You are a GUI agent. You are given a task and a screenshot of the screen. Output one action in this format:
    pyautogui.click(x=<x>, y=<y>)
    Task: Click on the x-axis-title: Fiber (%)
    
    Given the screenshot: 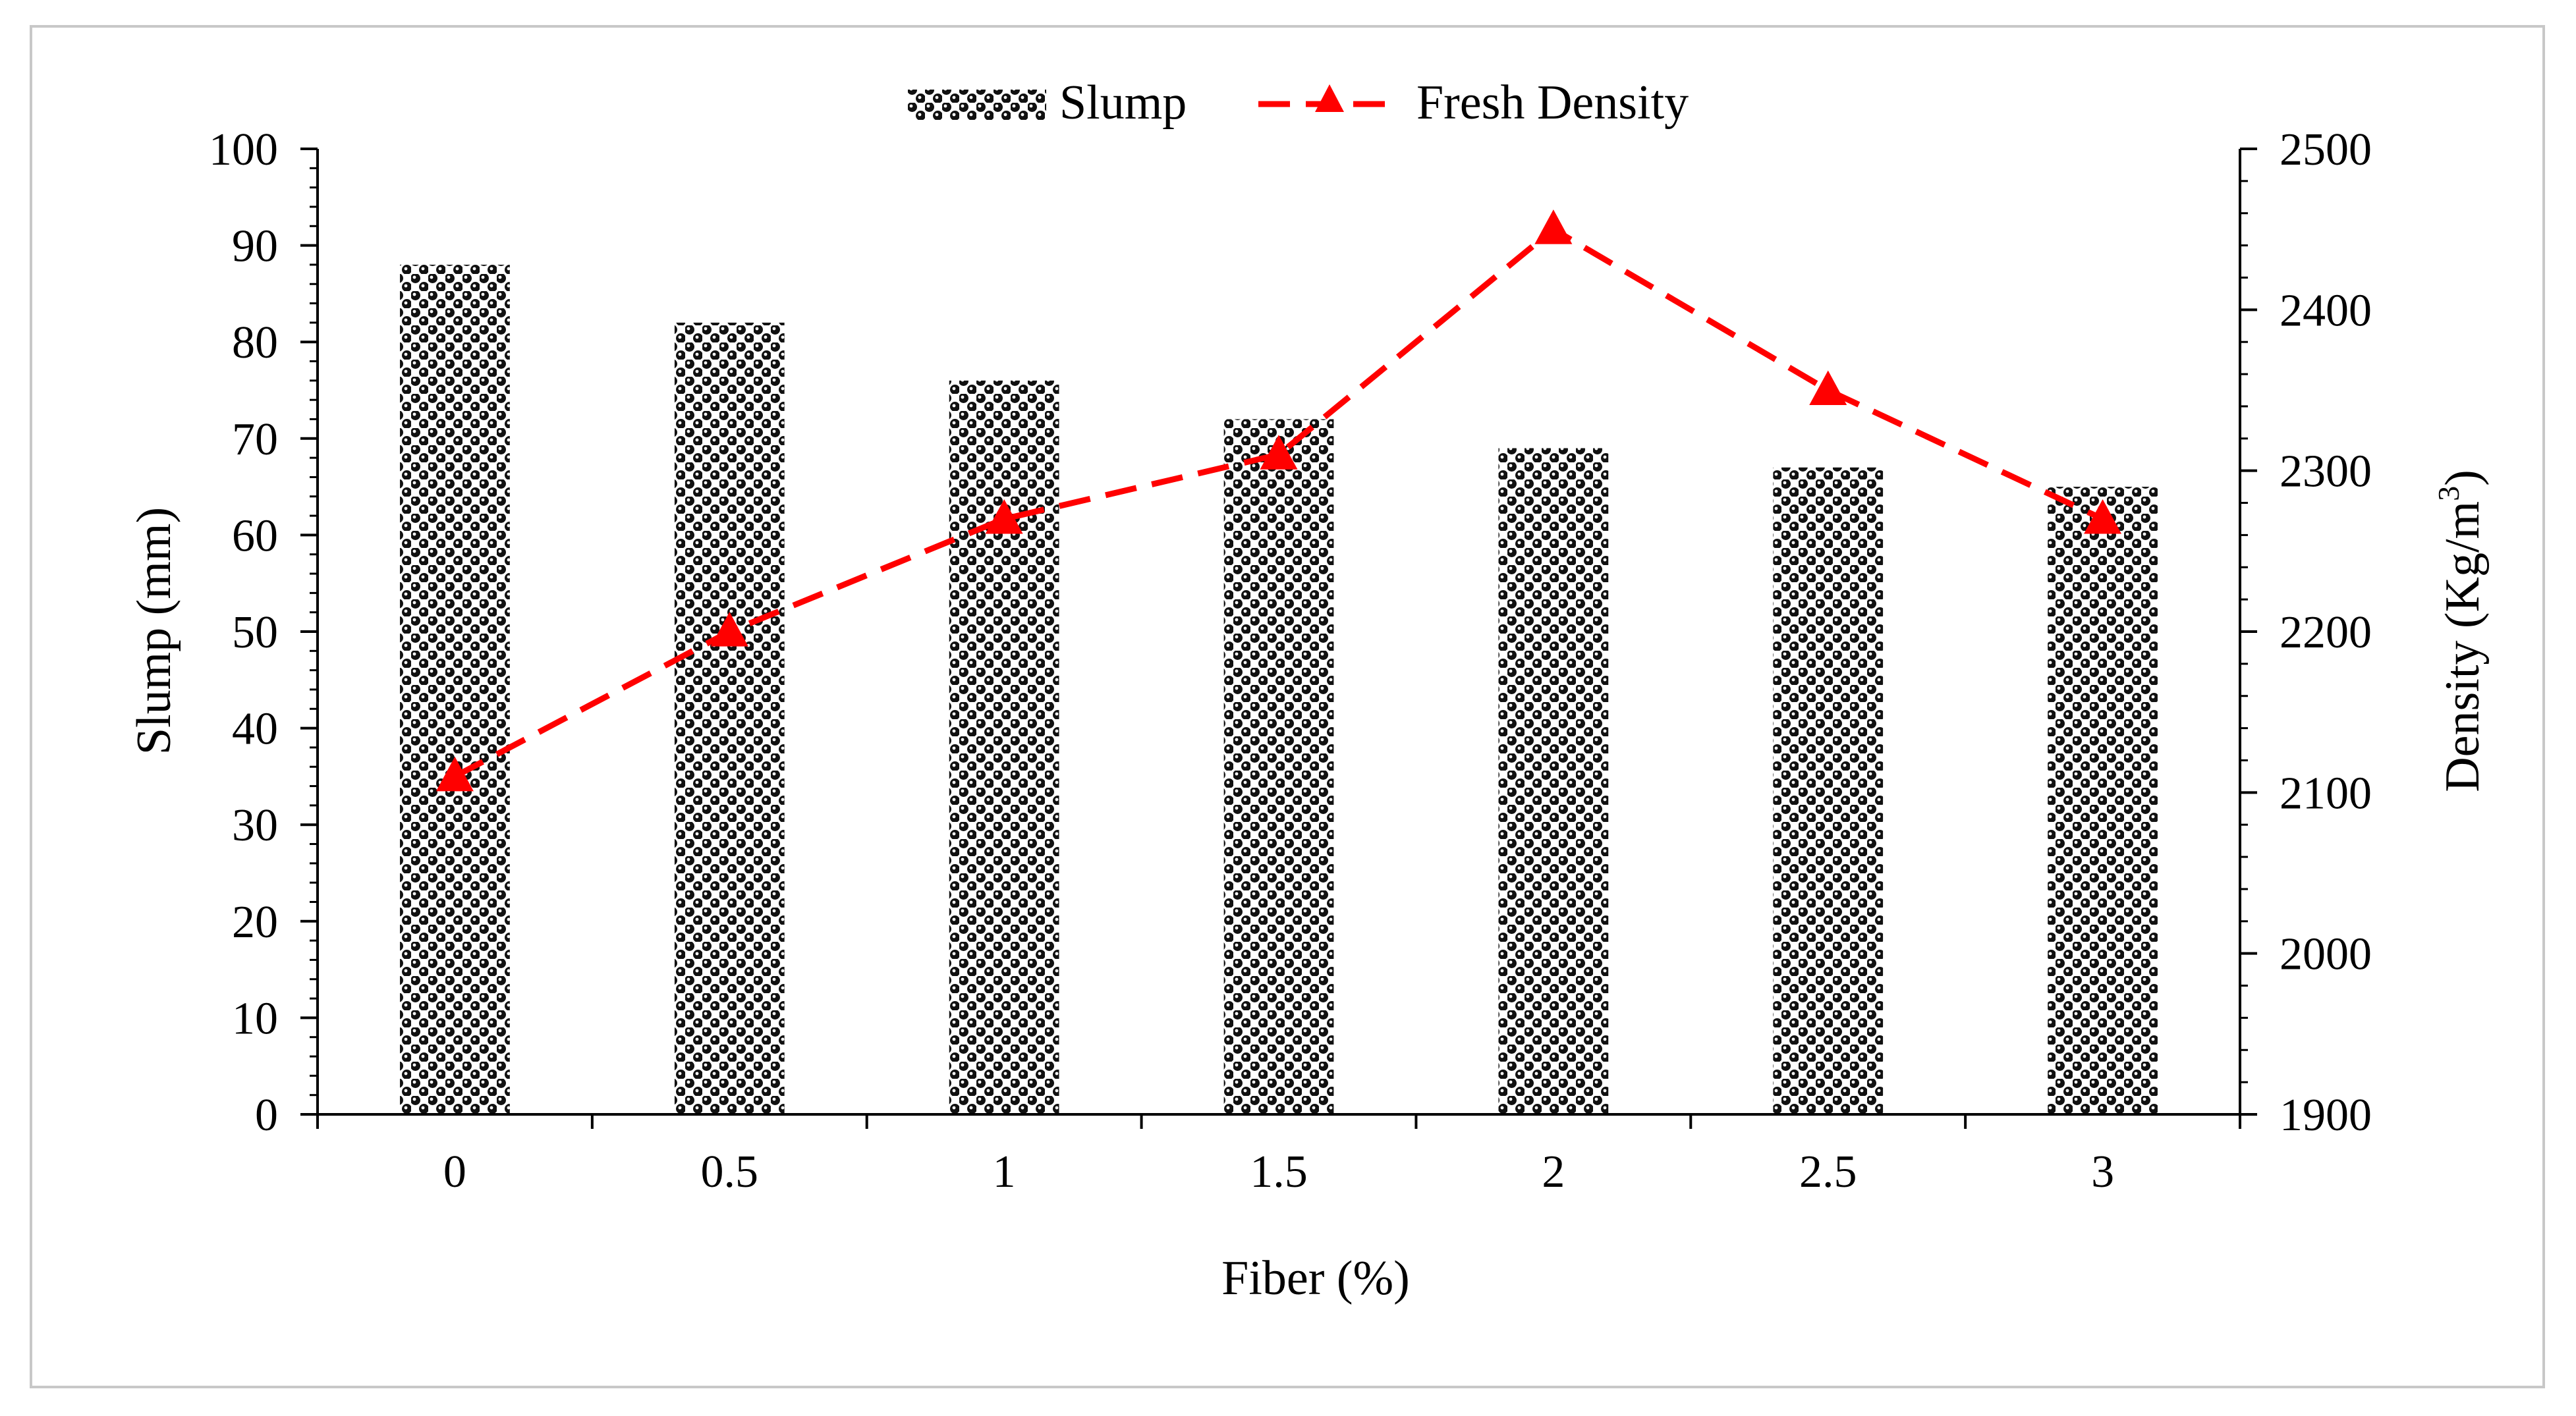 What is the action you would take?
    pyautogui.click(x=1315, y=1278)
    